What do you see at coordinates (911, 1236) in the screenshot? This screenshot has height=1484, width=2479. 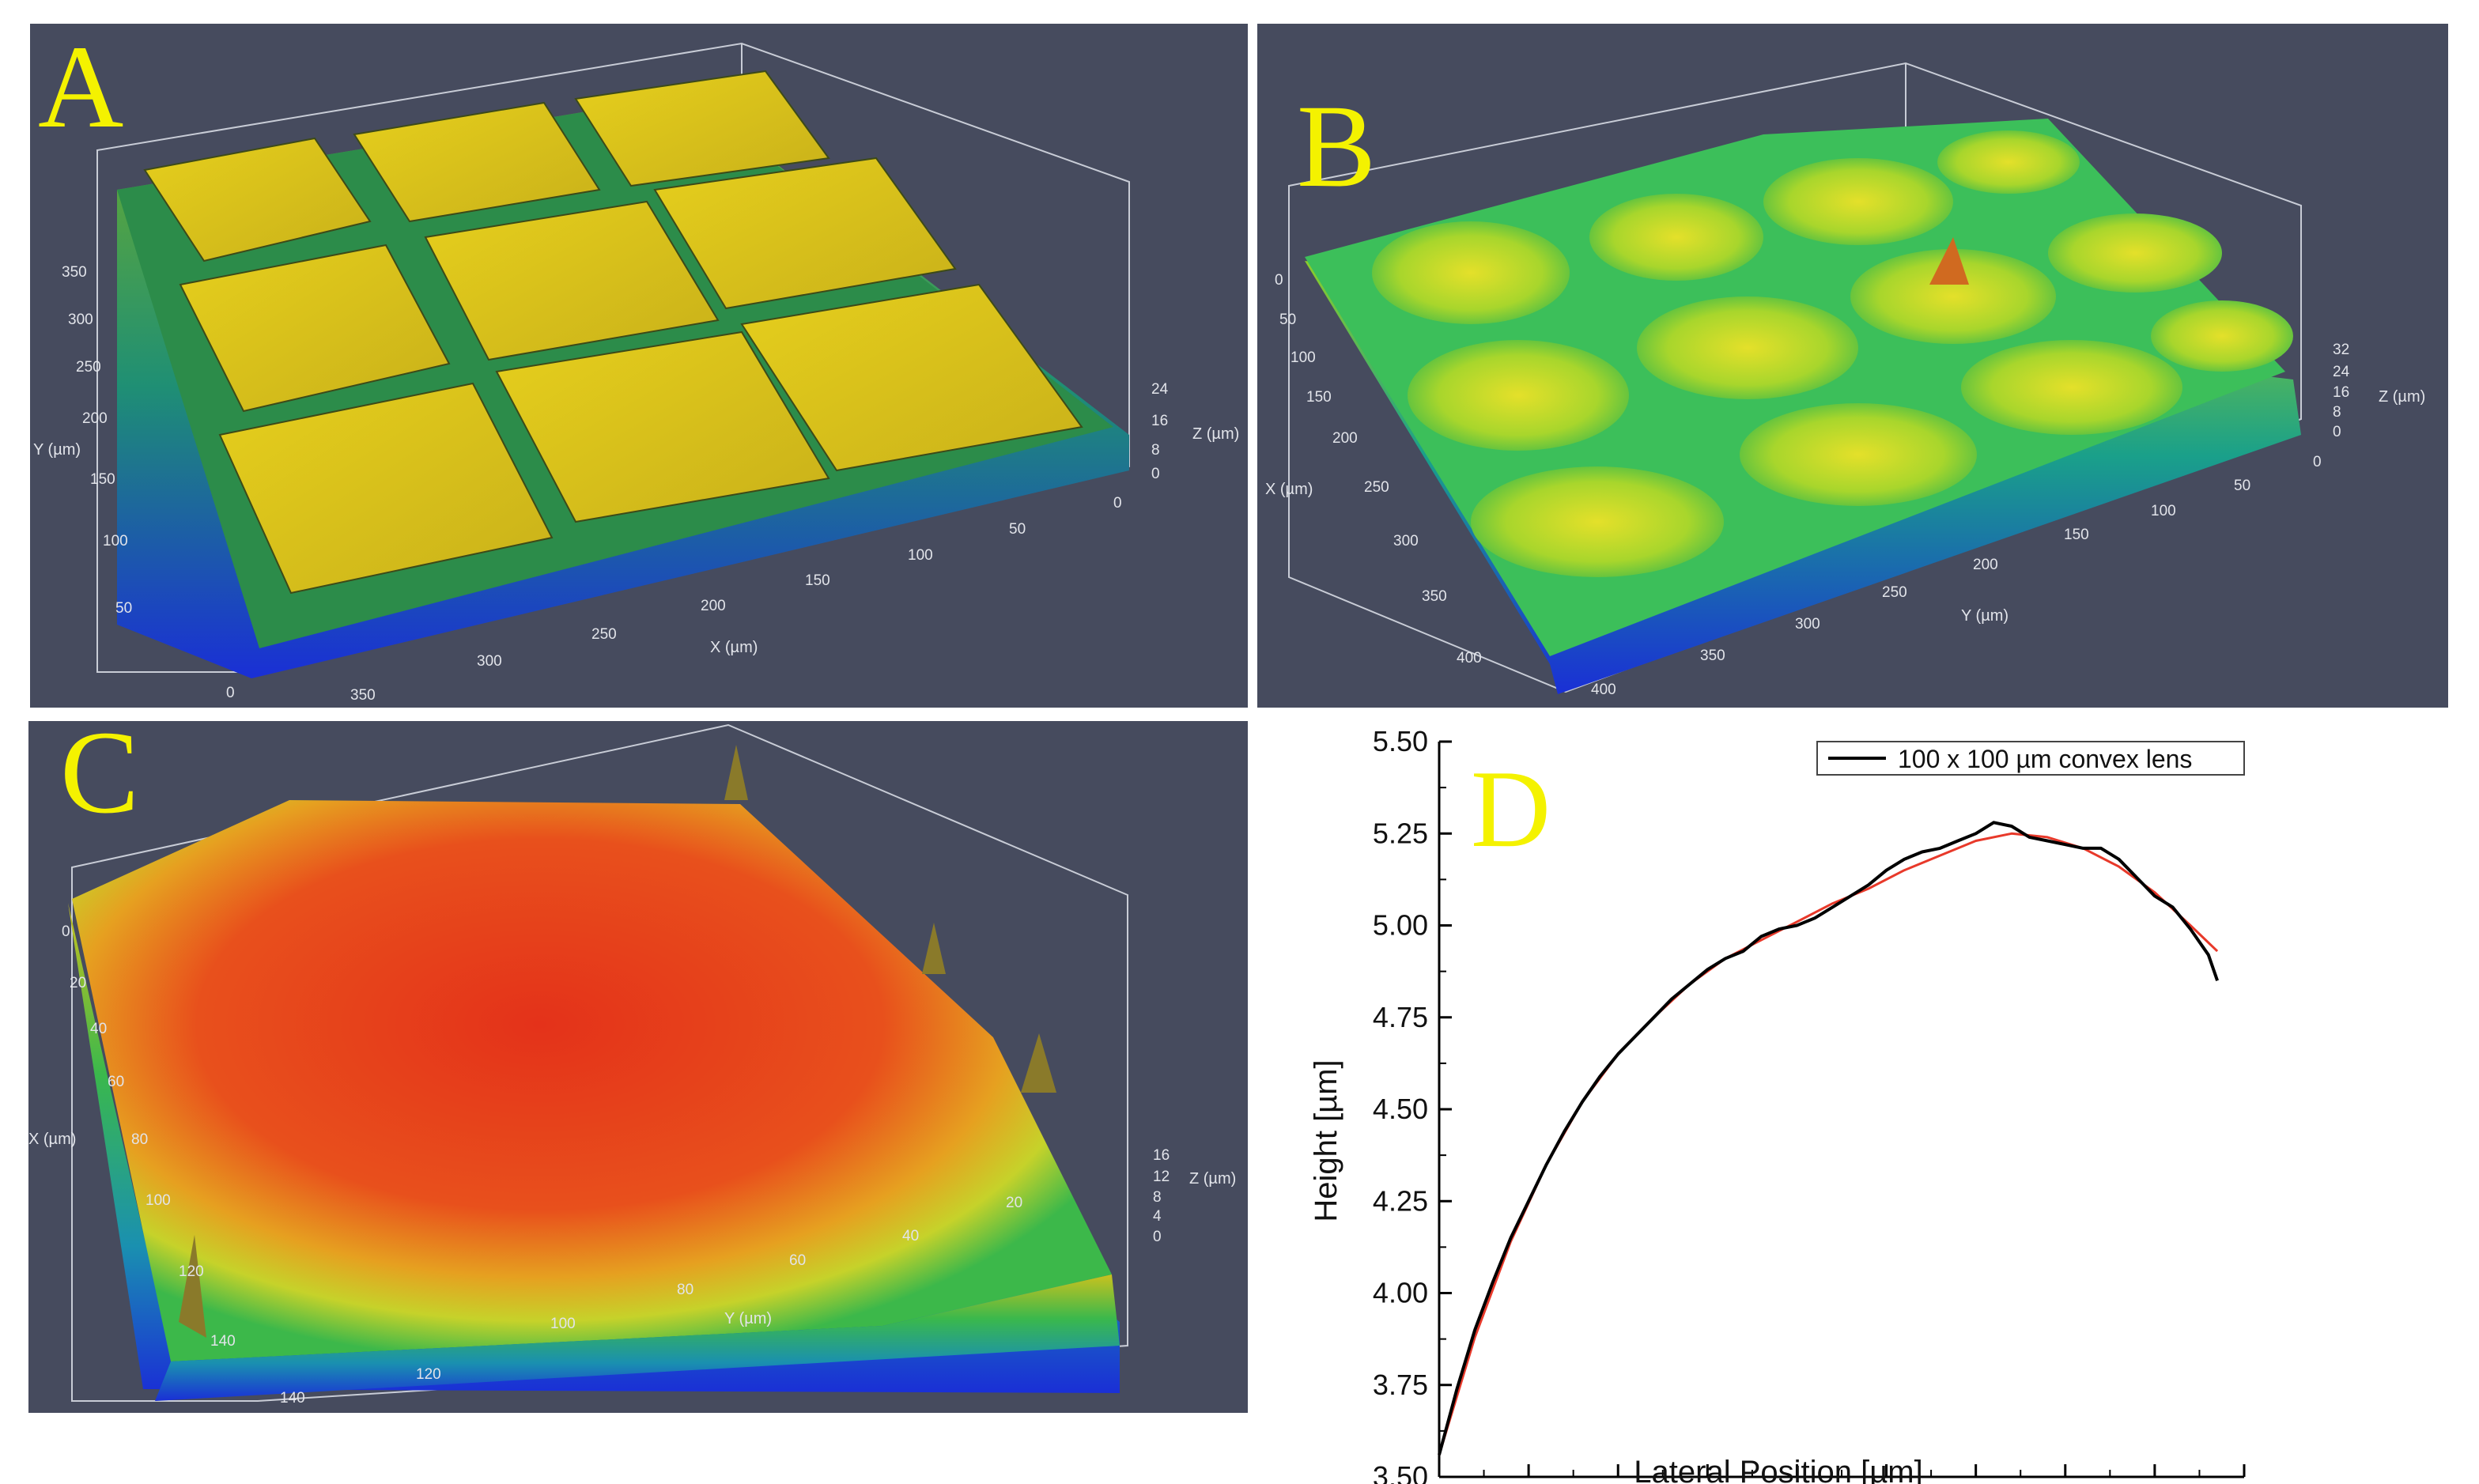 I see `panel-c-y-tick: 40` at bounding box center [911, 1236].